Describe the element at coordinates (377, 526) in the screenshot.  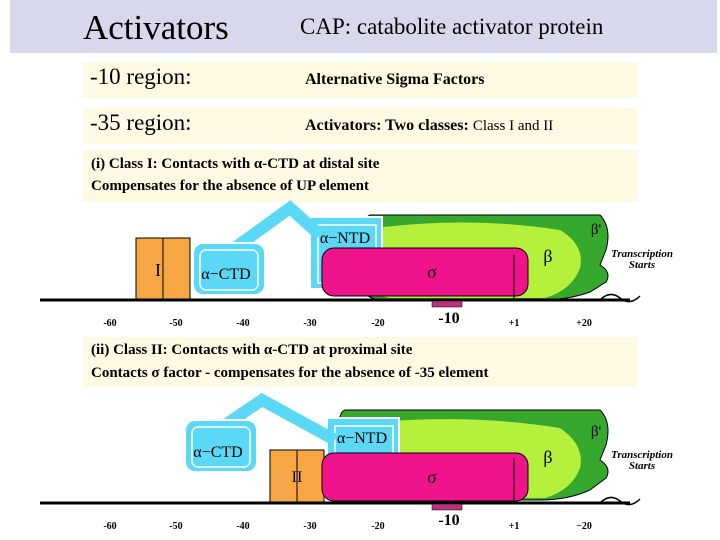
I see `class2-tick-label: -20` at that location.